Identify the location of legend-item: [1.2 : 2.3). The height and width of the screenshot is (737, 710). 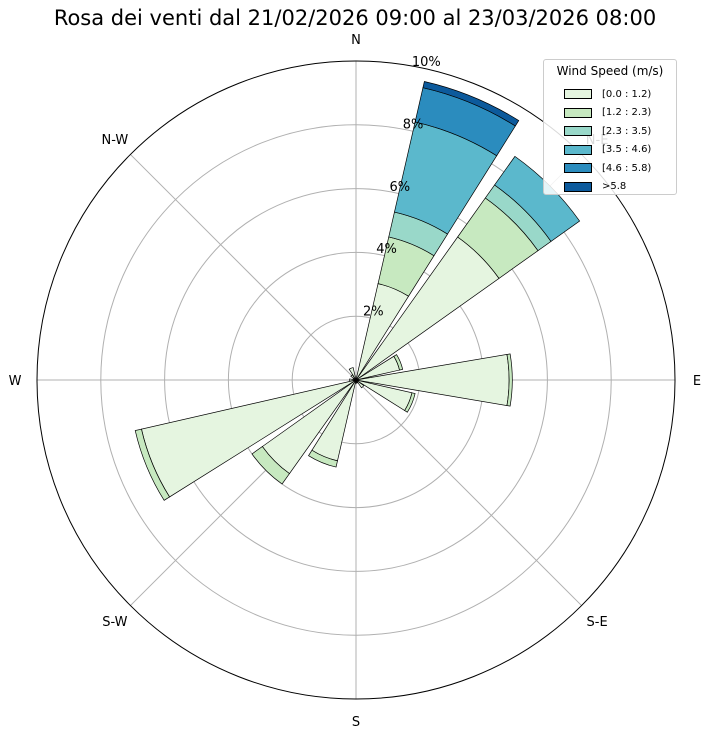
(607, 113).